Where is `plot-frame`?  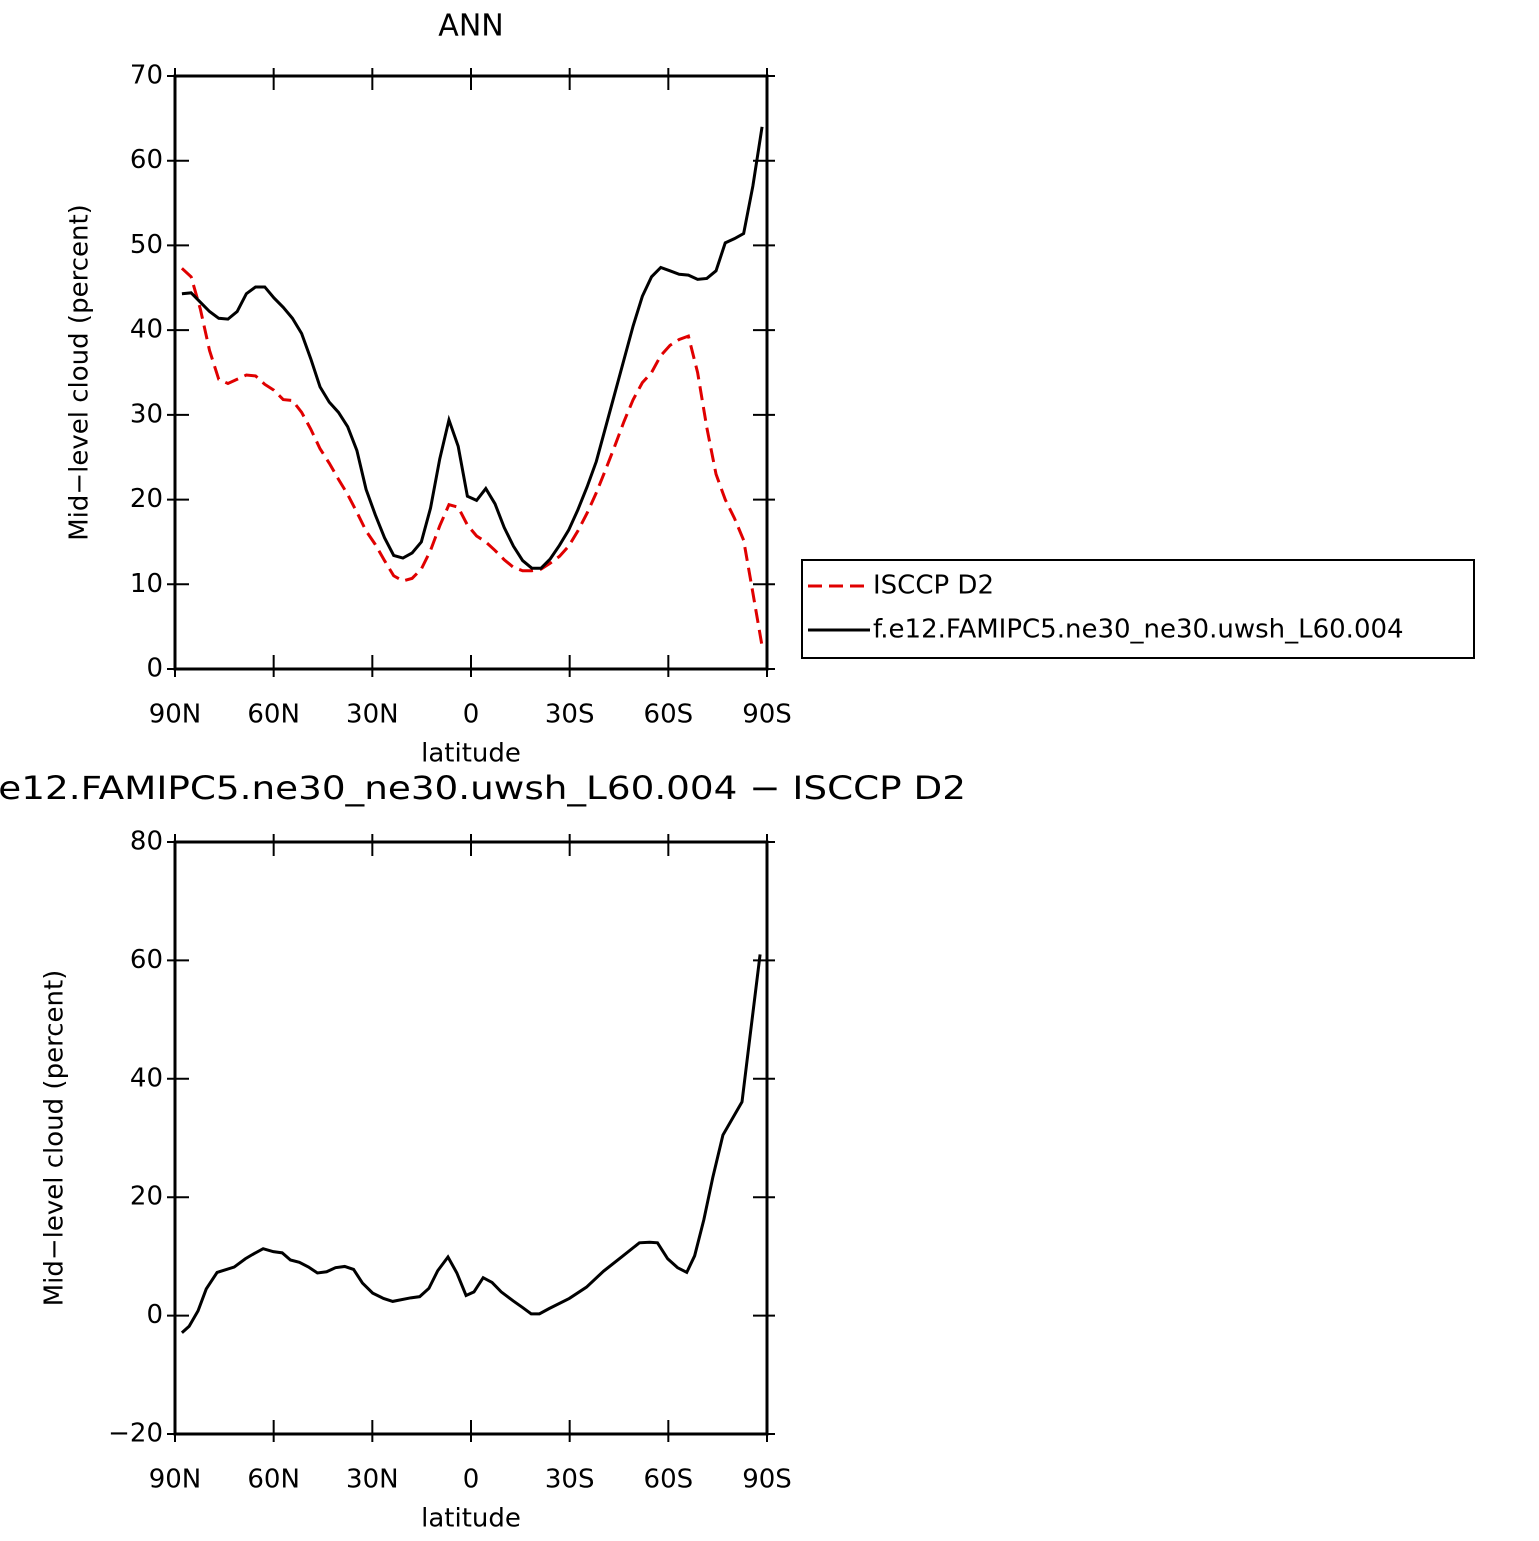 plot-frame is located at coordinates (471, 1138).